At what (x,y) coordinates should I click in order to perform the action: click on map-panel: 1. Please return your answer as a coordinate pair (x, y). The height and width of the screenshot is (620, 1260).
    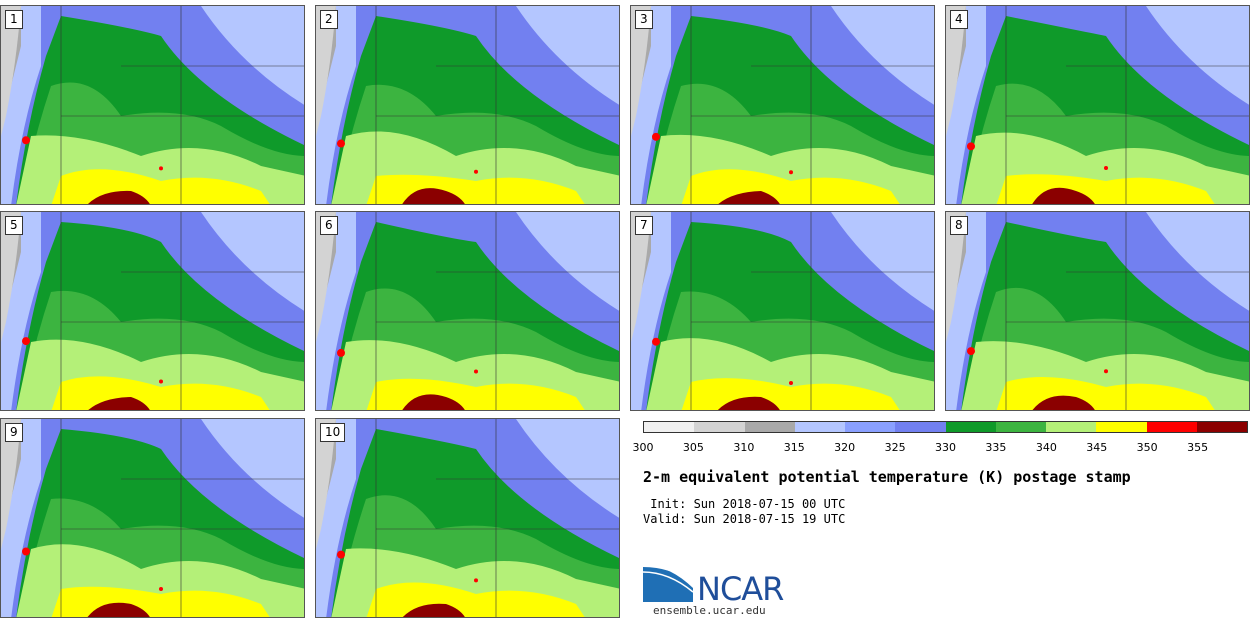
    Looking at the image, I should click on (152, 105).